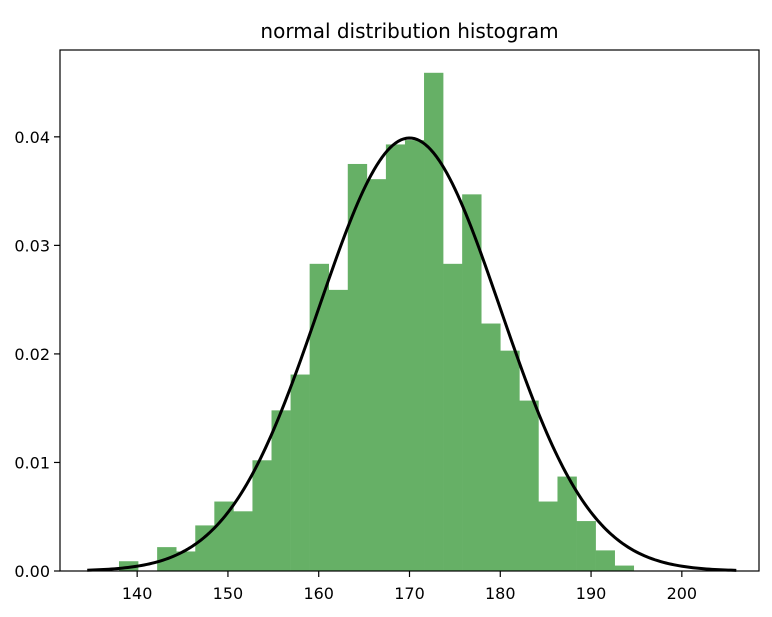 The width and height of the screenshot is (772, 617). What do you see at coordinates (409, 593) in the screenshot?
I see `x-tick-label: 170` at bounding box center [409, 593].